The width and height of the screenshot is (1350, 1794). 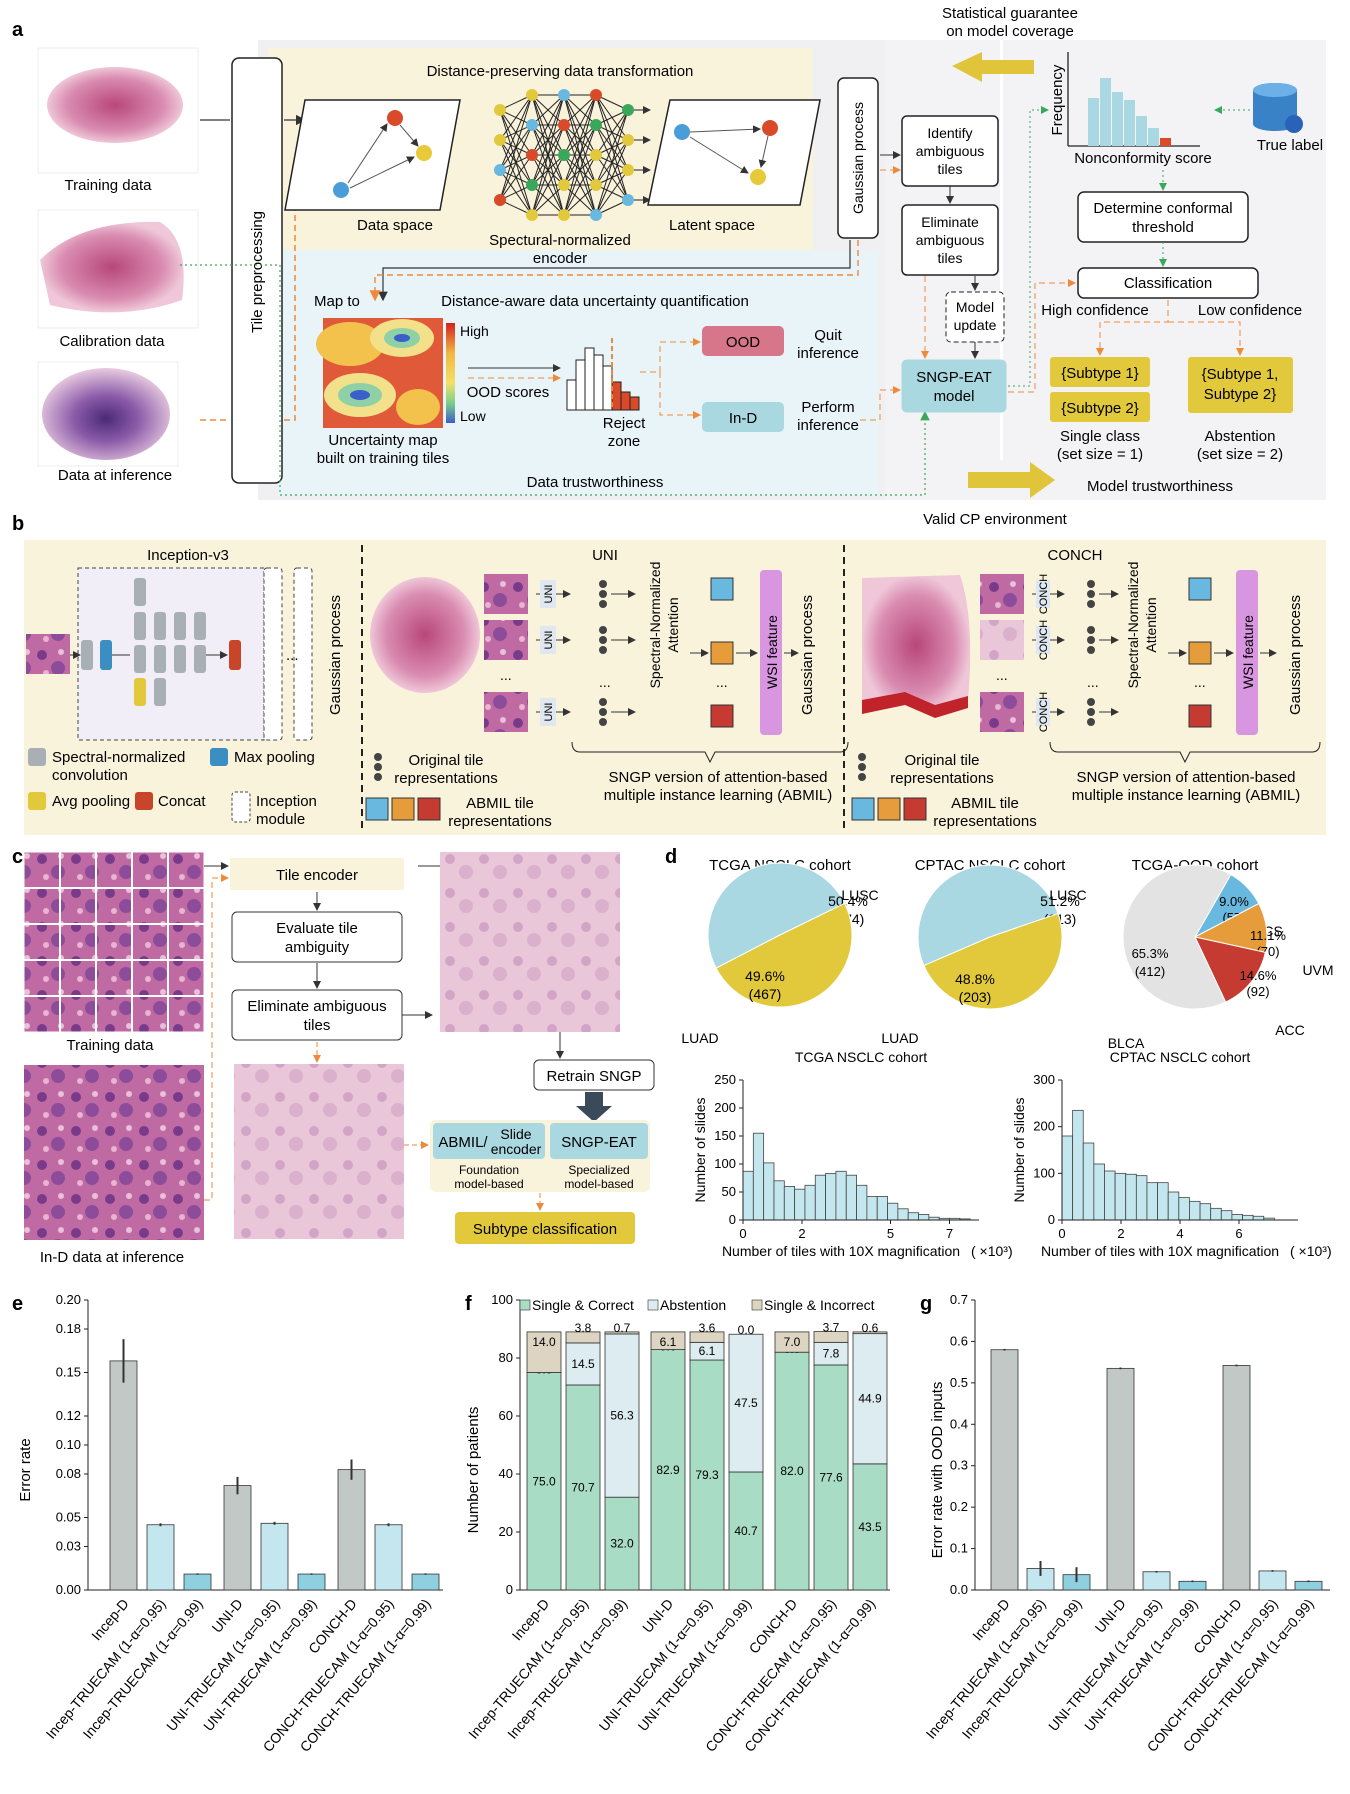 What do you see at coordinates (1100, 454) in the screenshot?
I see `single-class-l2: (set size = 1)` at bounding box center [1100, 454].